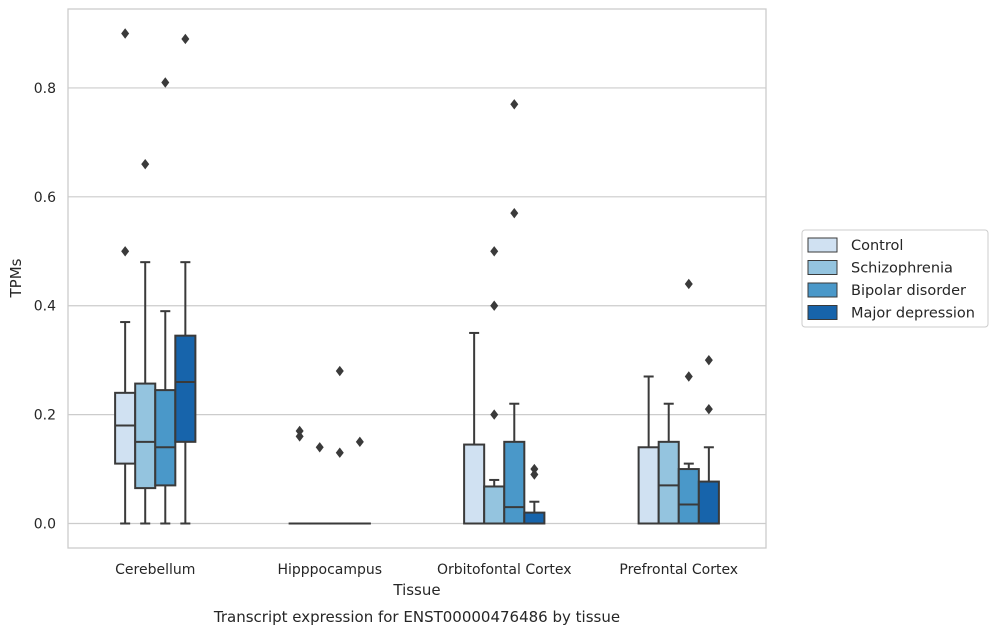 This screenshot has height=634, width=997. I want to click on legend-frame, so click(895, 278).